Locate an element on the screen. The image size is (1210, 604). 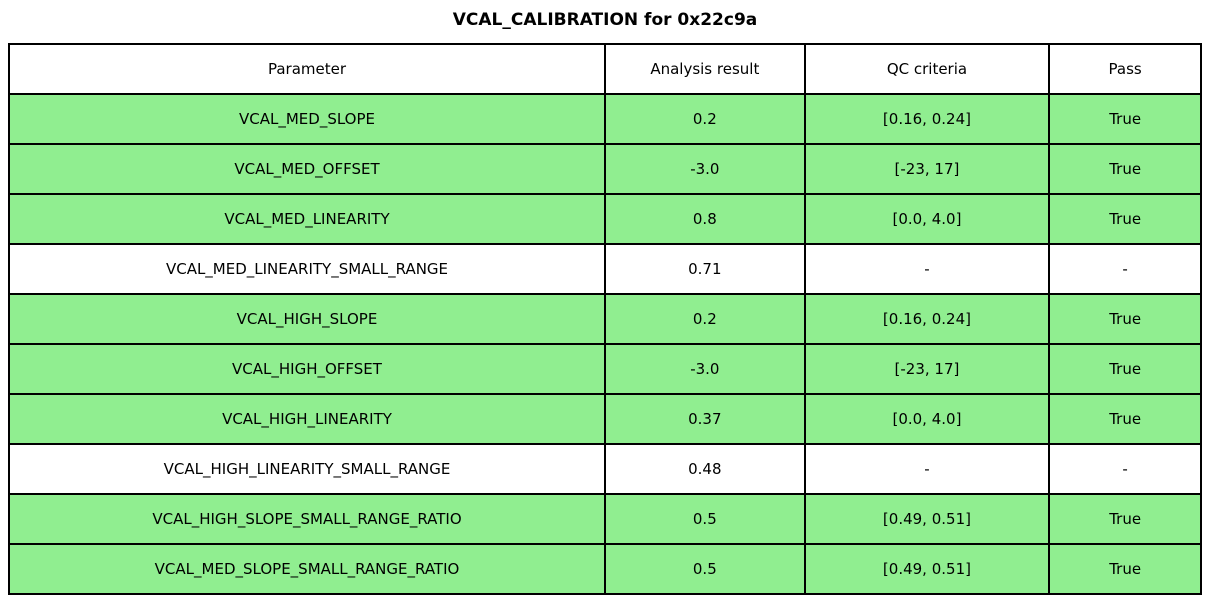
analysis-result-cell: 0.37 is located at coordinates (705, 419).